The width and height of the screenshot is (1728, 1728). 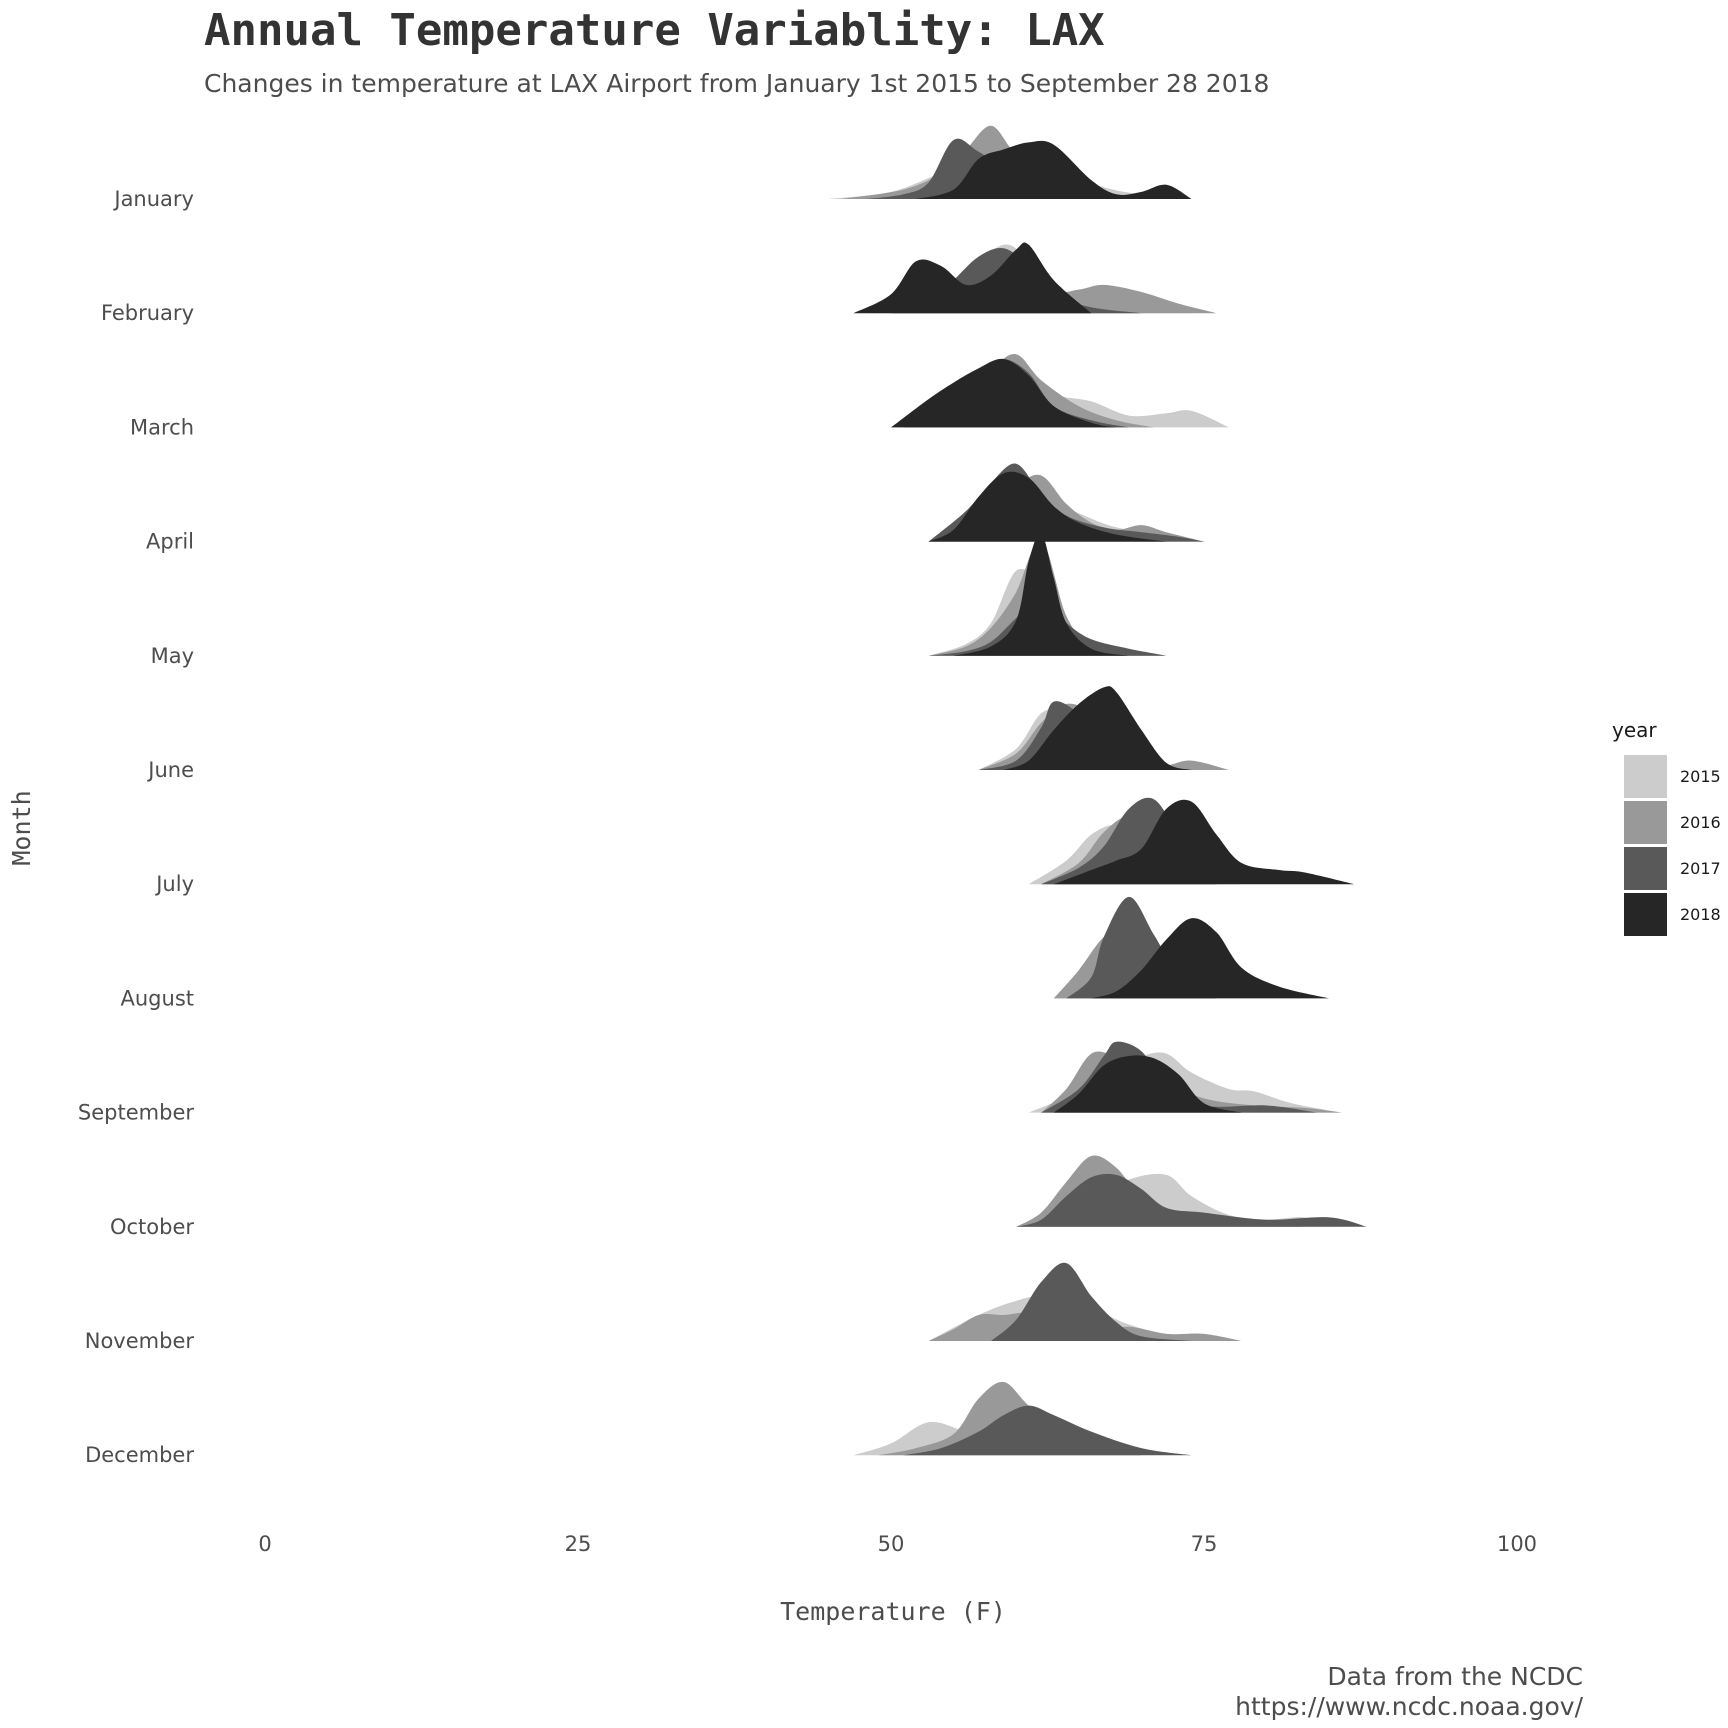 What do you see at coordinates (139, 1455) in the screenshot?
I see `month-label-december: December` at bounding box center [139, 1455].